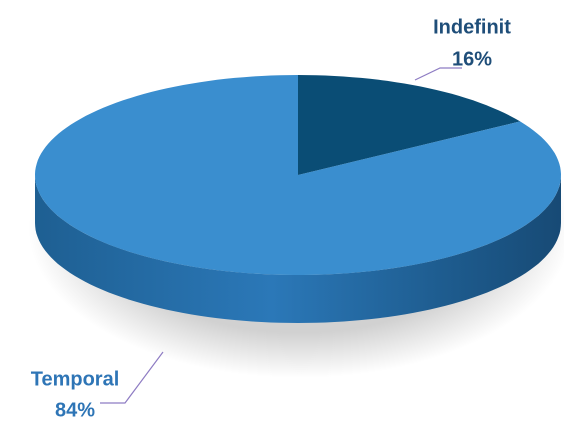  Describe the element at coordinates (75, 410) in the screenshot. I see `value-label: 84%` at that location.